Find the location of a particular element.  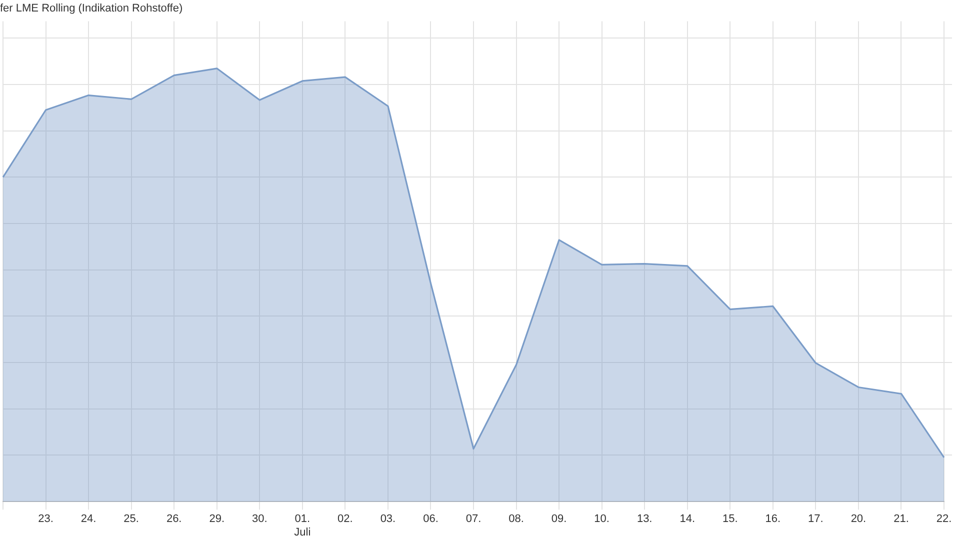

x-tick-label: 01. Juli is located at coordinates (302, 525).